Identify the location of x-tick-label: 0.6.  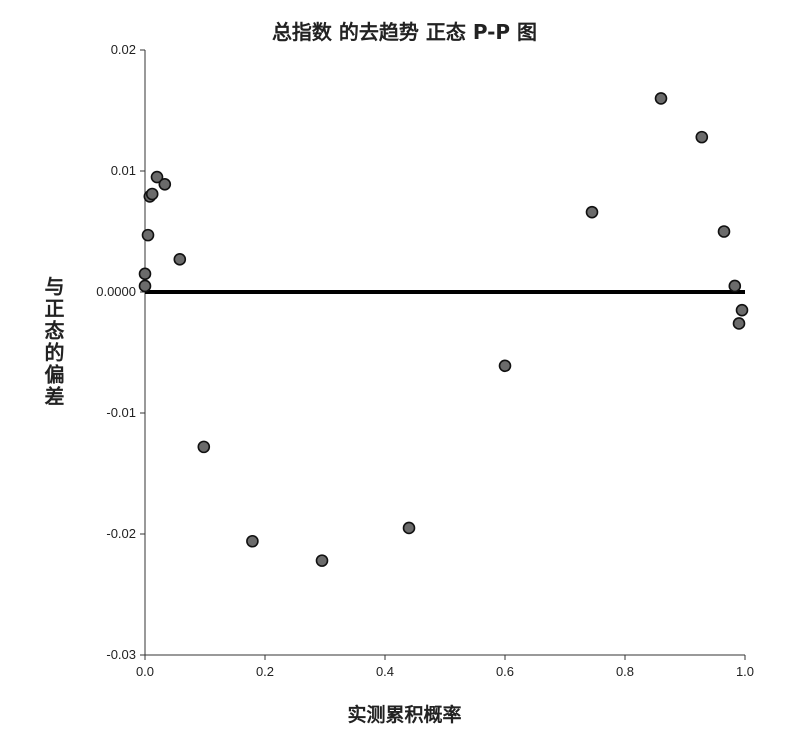
(505, 671).